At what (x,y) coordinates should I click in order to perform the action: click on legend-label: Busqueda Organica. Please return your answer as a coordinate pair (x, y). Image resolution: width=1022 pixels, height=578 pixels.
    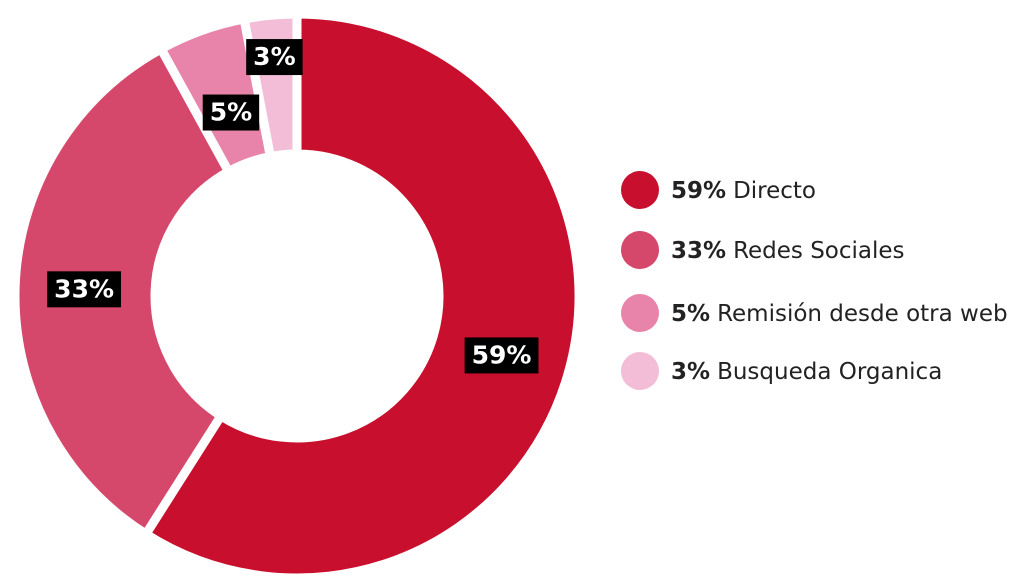
    Looking at the image, I should click on (829, 372).